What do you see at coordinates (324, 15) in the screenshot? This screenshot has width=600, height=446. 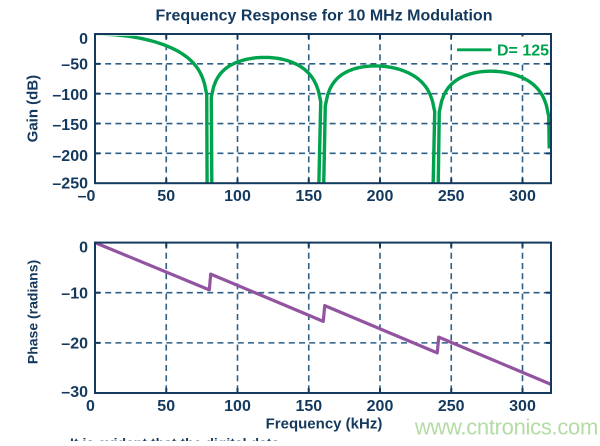 I see `svg-text:Frequency Response for 10 MHz: Frequency Response for 10 MHz Modulation` at bounding box center [324, 15].